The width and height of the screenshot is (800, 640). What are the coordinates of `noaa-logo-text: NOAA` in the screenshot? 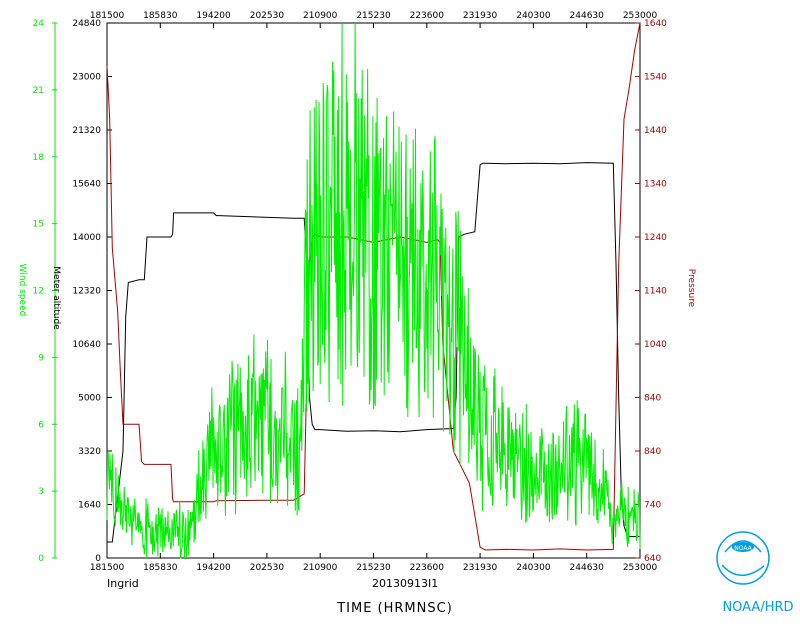 It's located at (743, 548).